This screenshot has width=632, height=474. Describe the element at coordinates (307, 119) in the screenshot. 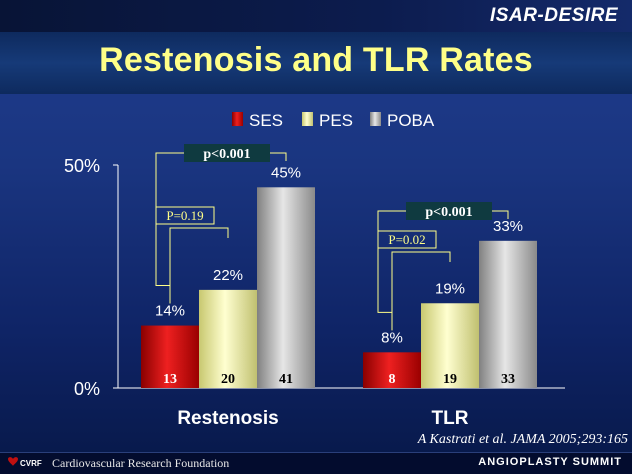

I see `legend-swatch-pes` at that location.